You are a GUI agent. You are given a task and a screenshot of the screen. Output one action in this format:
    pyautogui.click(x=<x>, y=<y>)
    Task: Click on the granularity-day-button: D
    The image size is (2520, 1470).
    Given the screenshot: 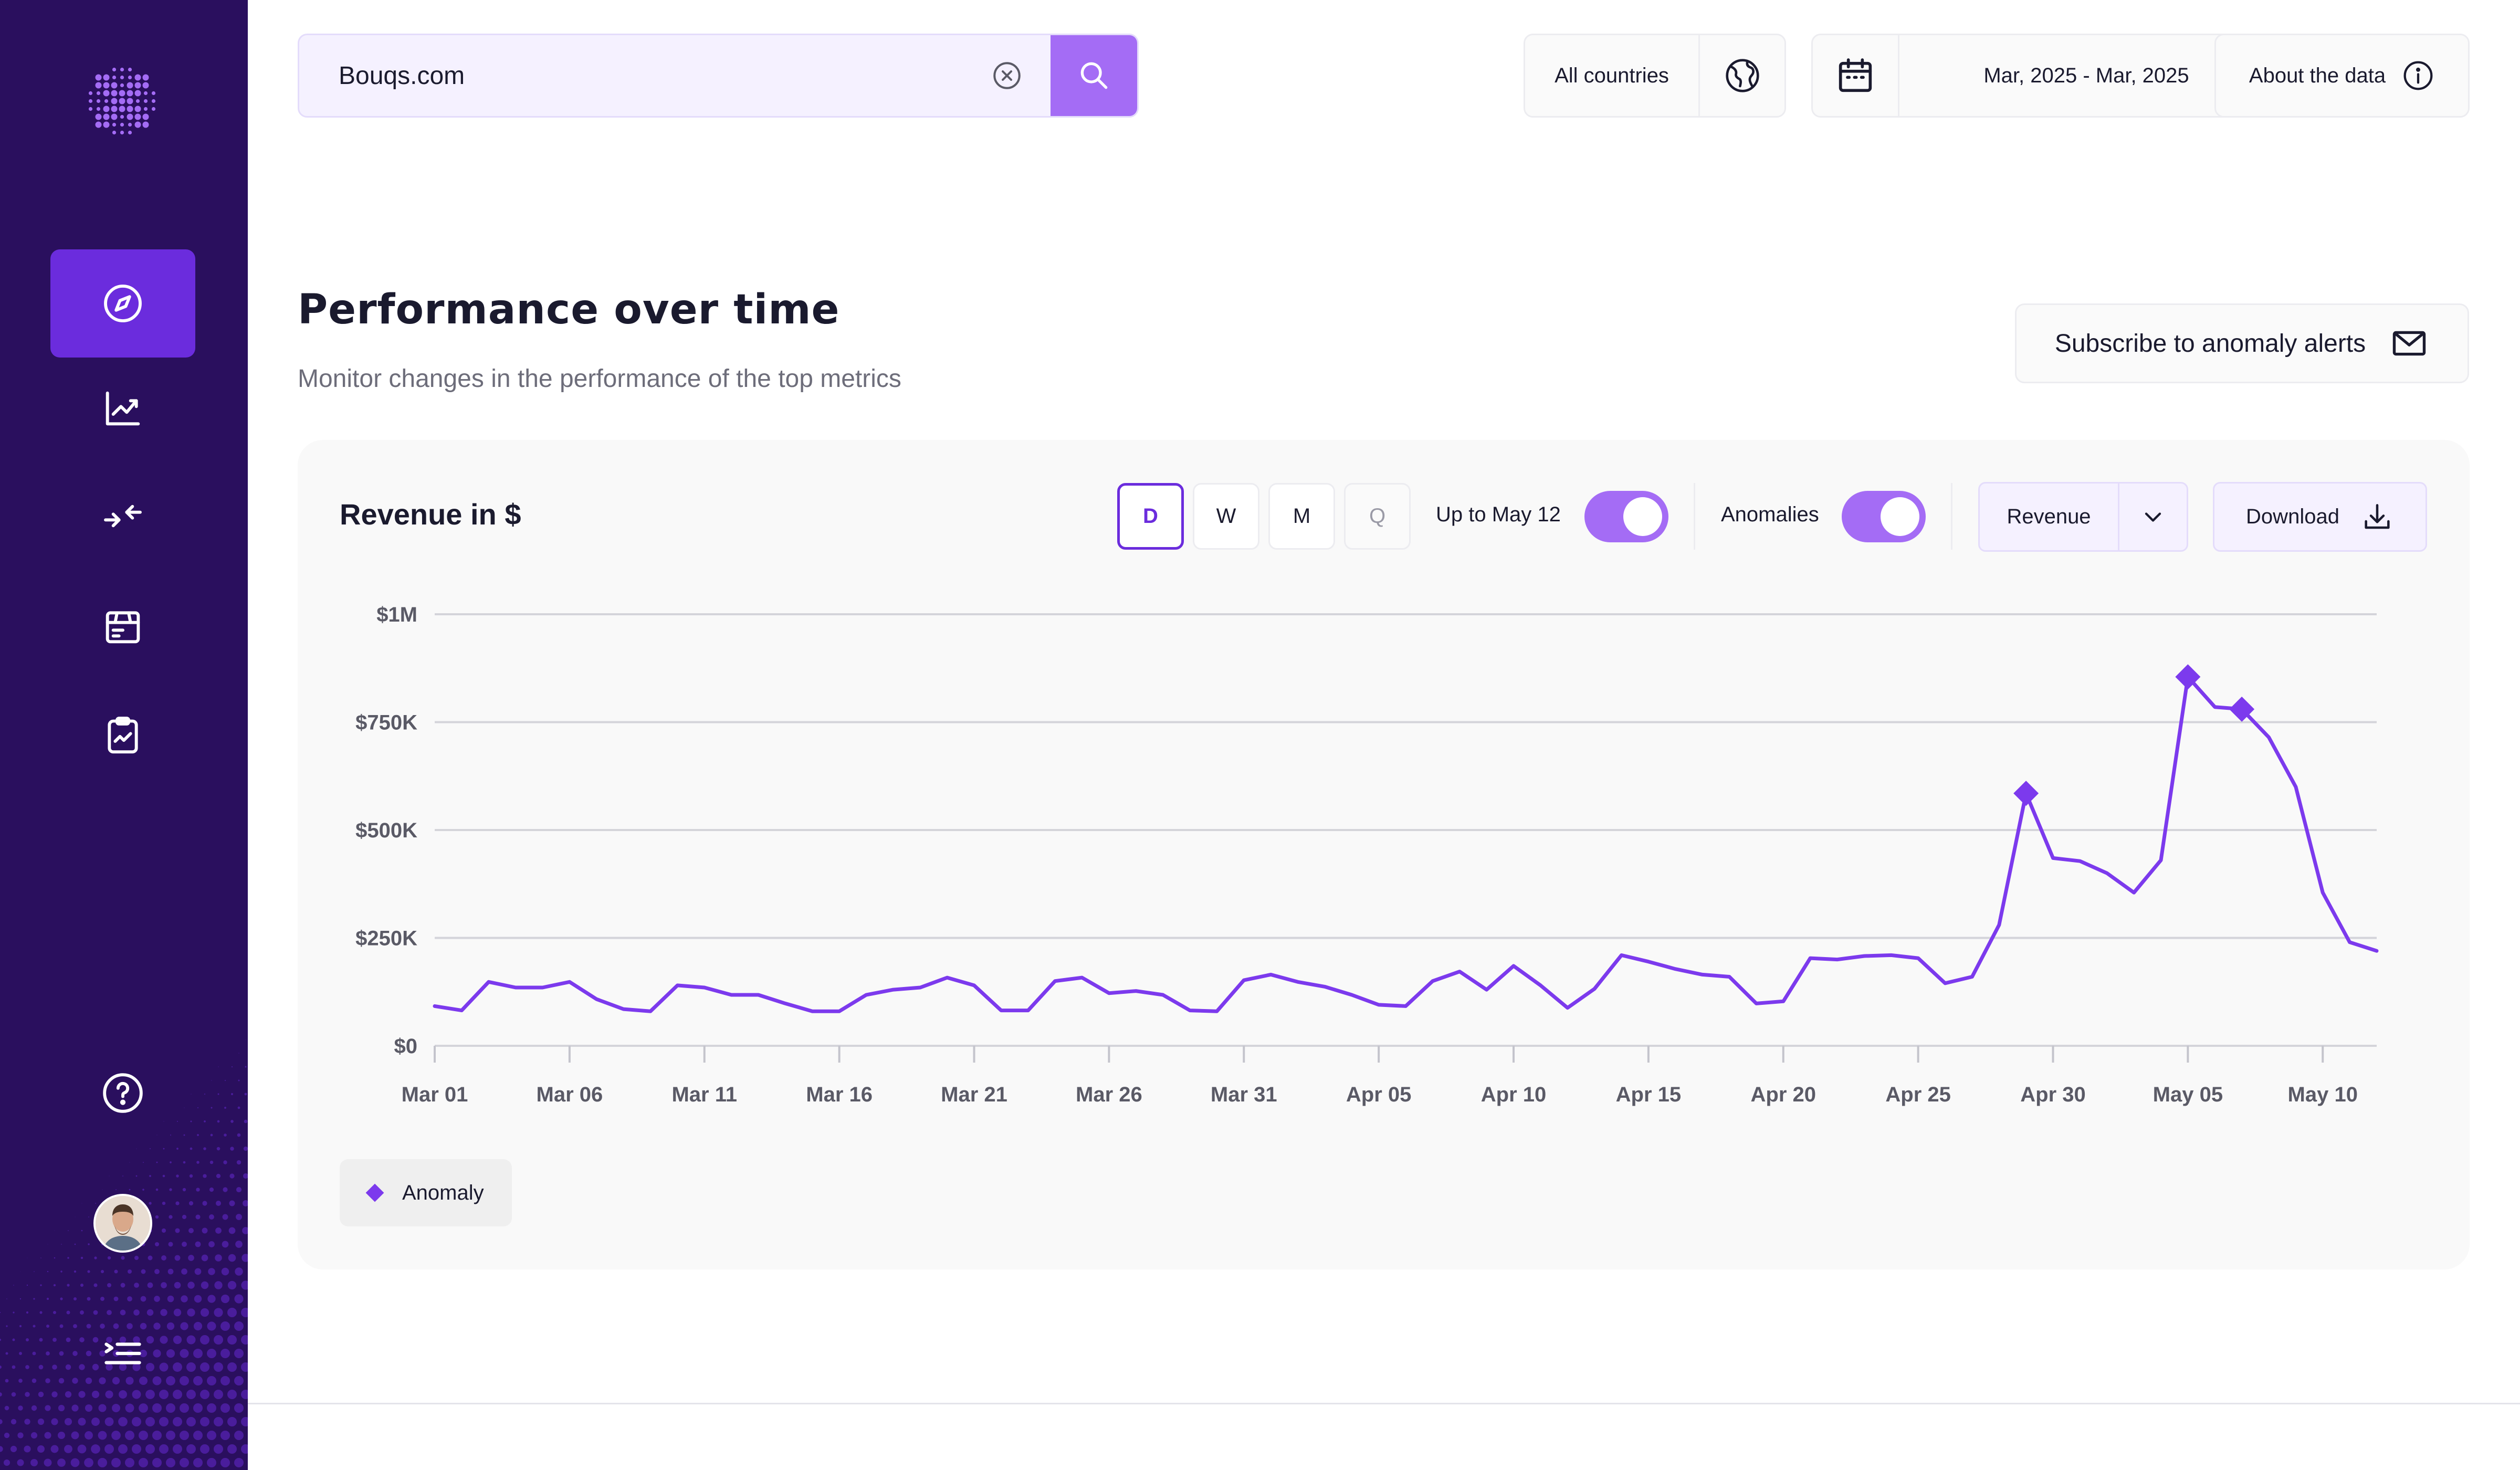 What is the action you would take?
    pyautogui.click(x=1150, y=516)
    